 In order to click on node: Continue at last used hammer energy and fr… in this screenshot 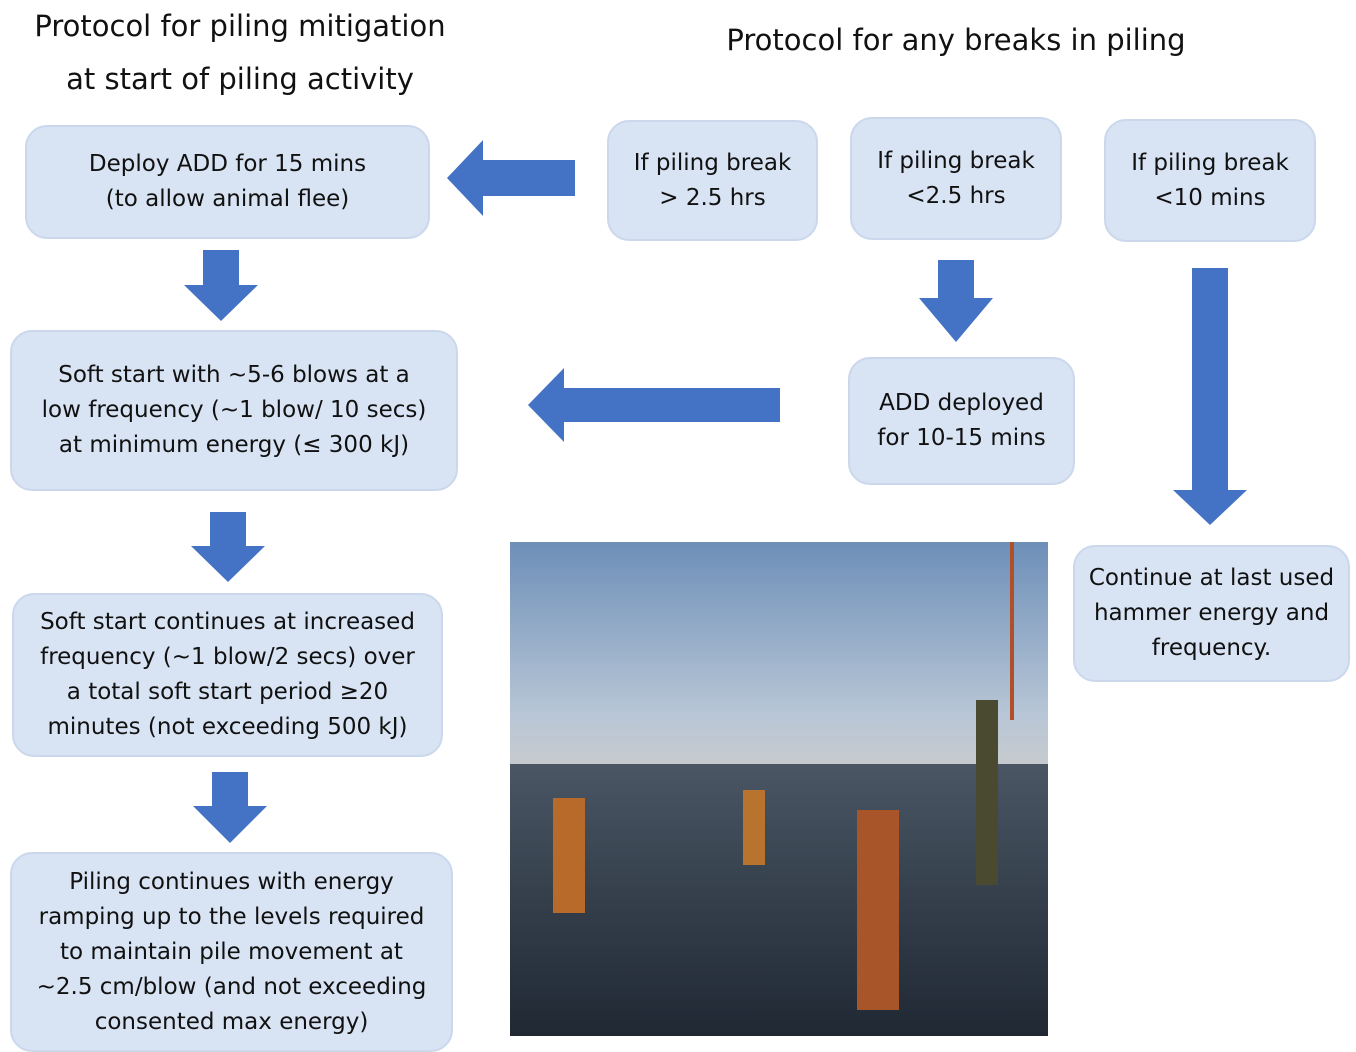, I will do `click(1211, 613)`.